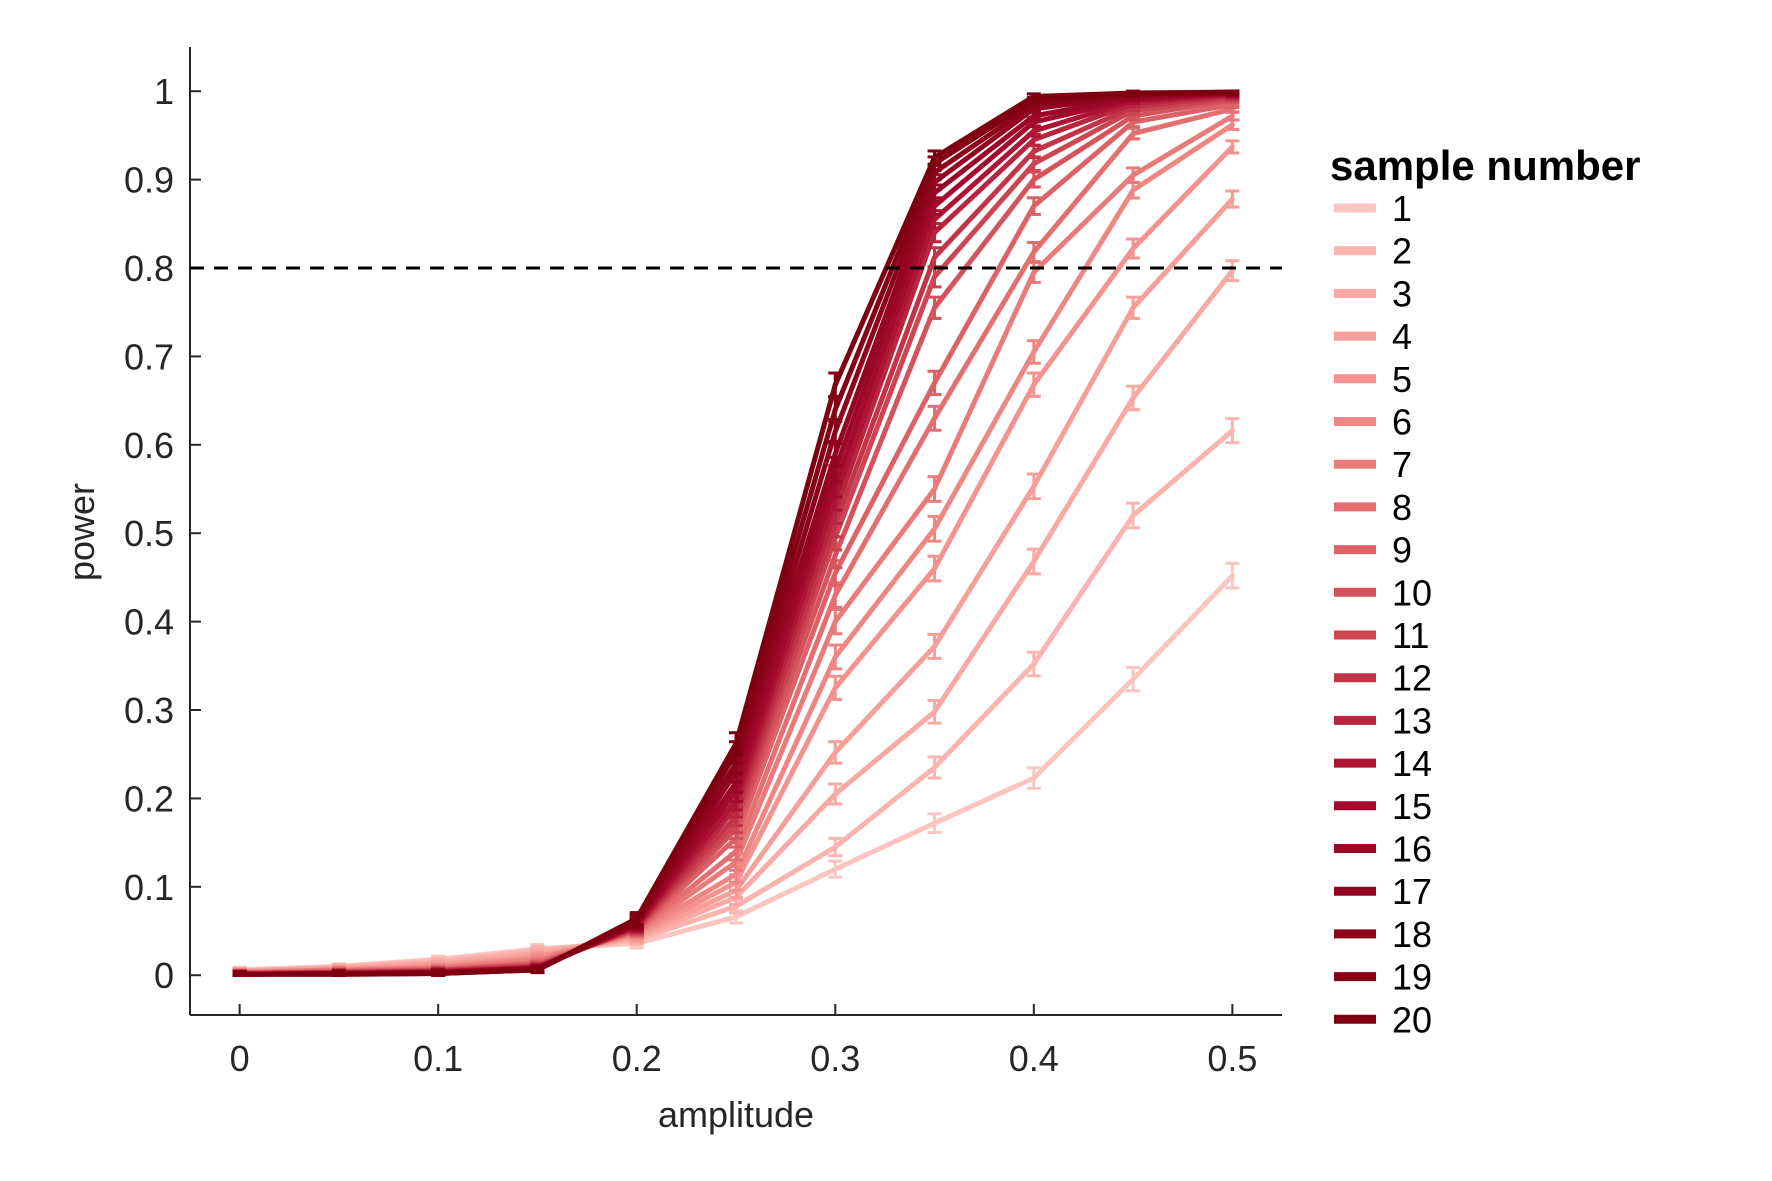  Describe the element at coordinates (1412, 720) in the screenshot. I see `legend-label: 13` at that location.